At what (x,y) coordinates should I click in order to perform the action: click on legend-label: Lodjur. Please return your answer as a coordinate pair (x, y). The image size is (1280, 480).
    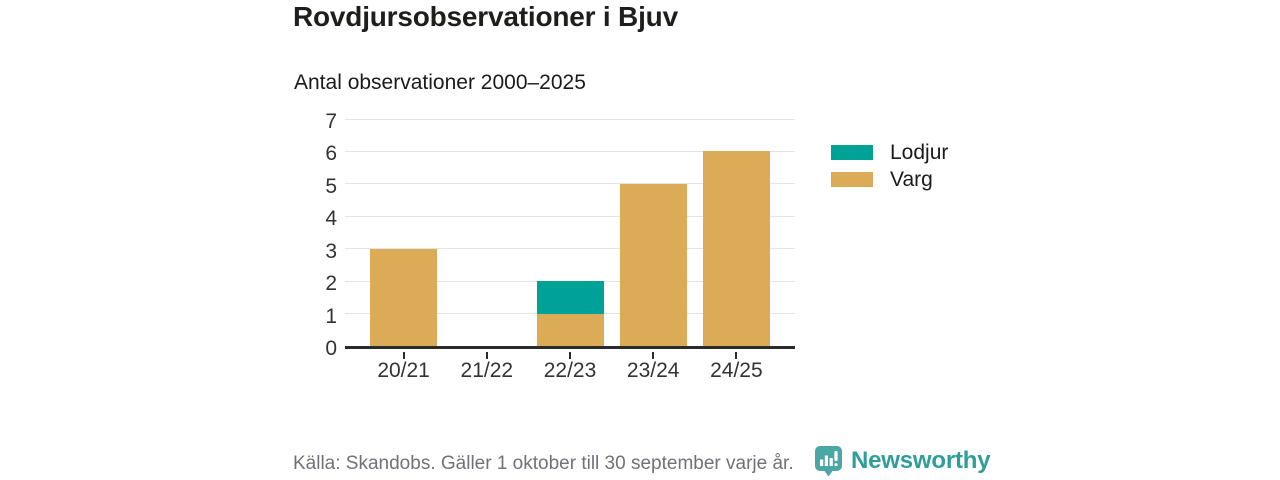
    Looking at the image, I should click on (919, 152).